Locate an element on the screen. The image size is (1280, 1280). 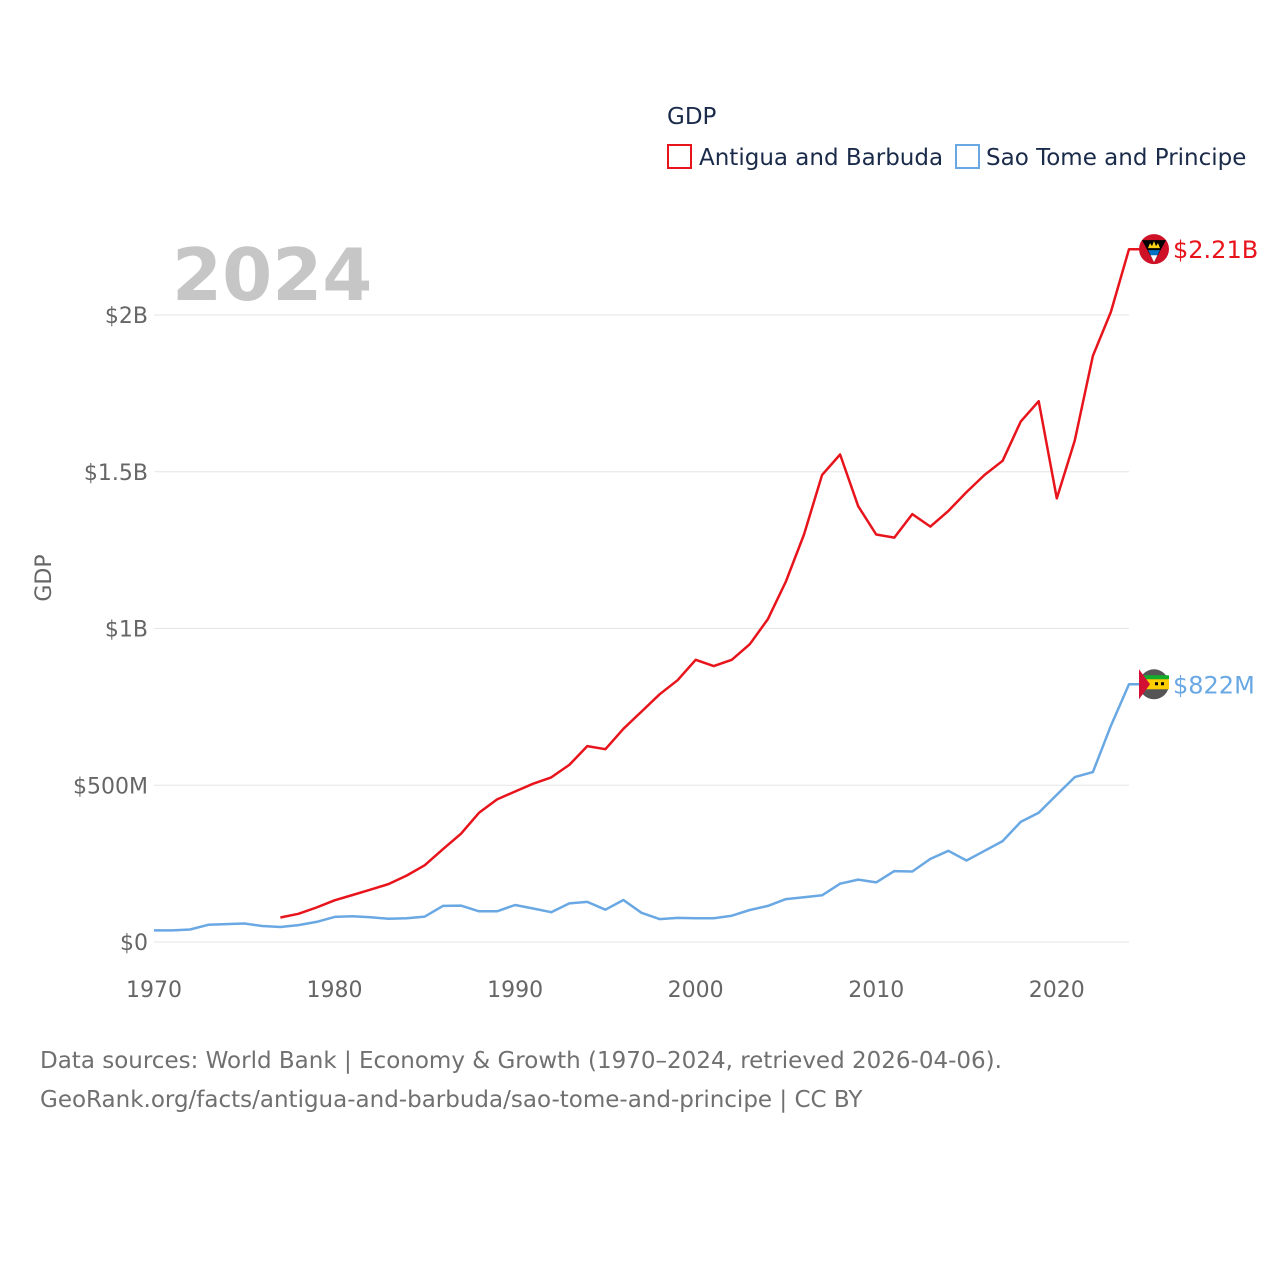
y-tick-label: $2B is located at coordinates (126, 316).